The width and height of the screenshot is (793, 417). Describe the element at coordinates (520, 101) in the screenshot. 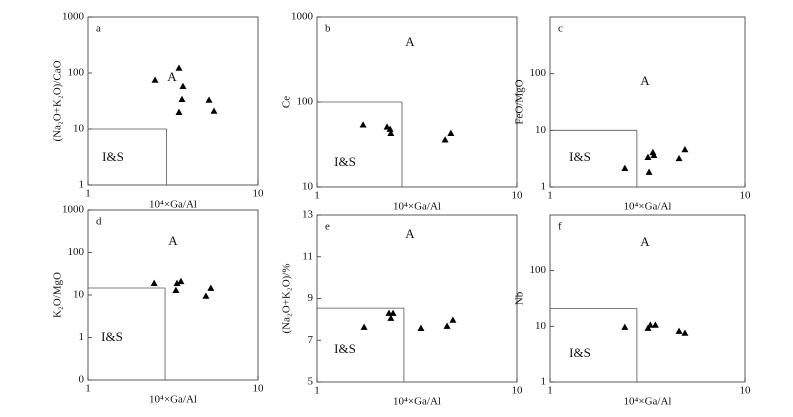

I see `y-axis-label: FeO/MgO` at that location.